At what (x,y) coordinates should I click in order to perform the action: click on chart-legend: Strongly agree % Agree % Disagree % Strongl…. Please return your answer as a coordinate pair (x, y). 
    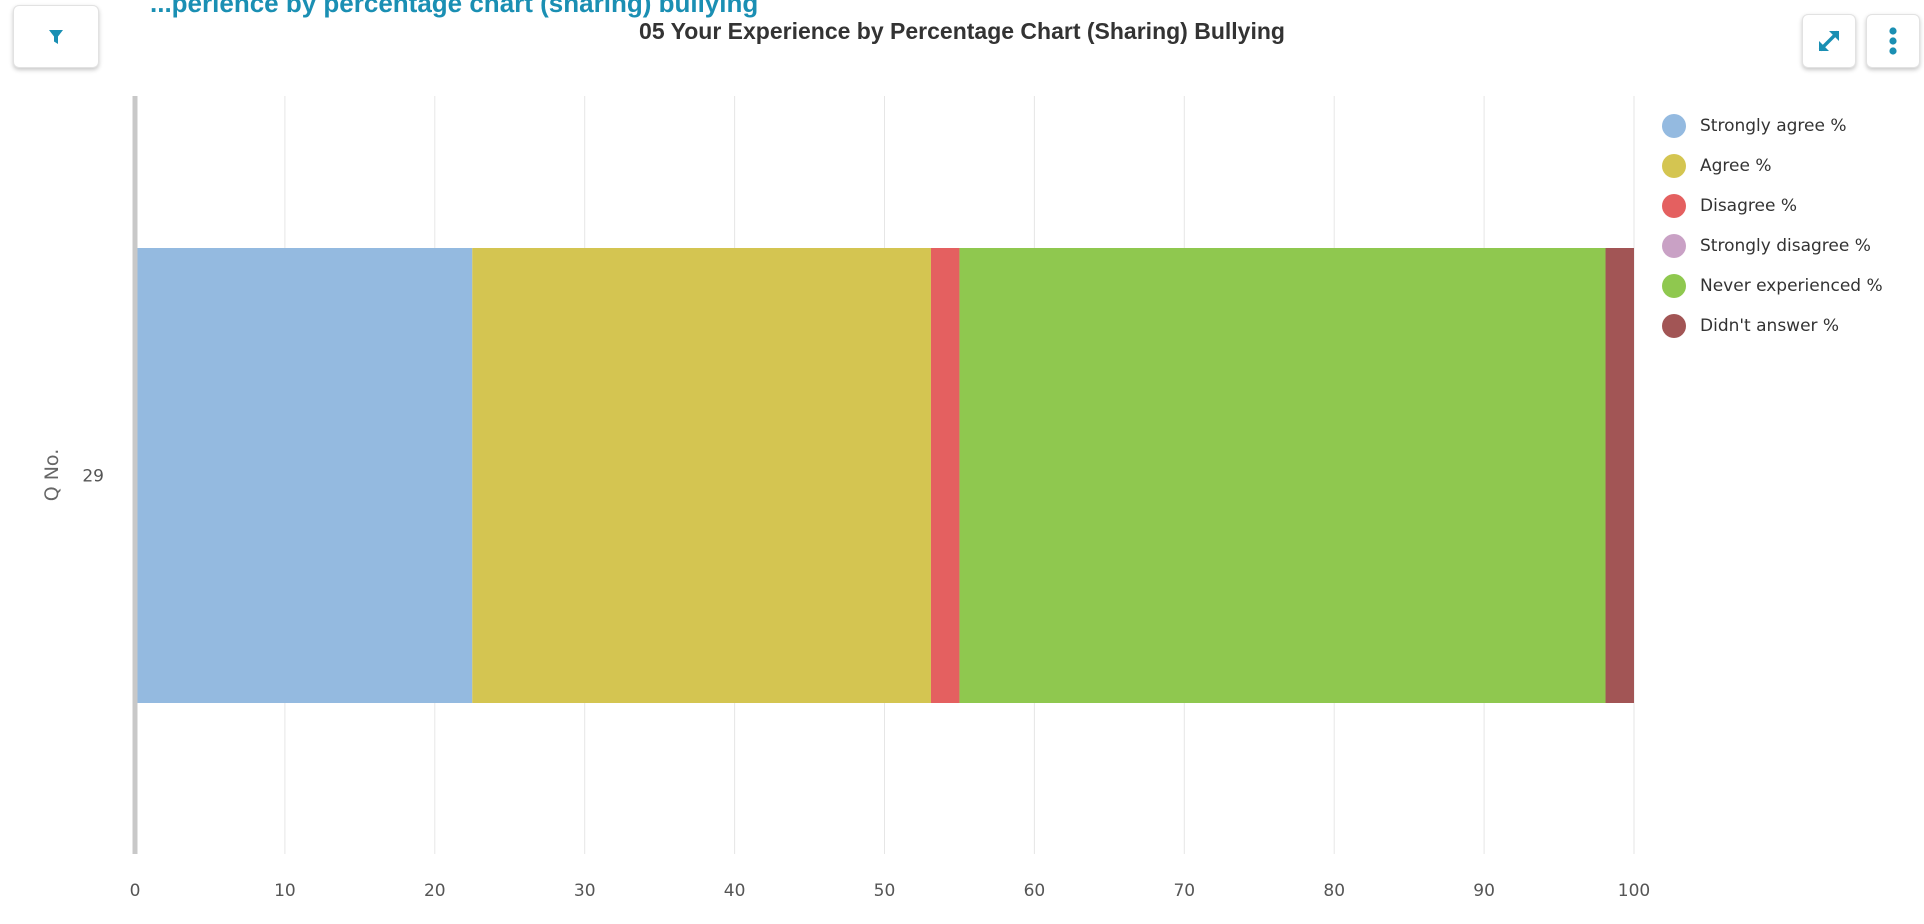
    Looking at the image, I should click on (1772, 226).